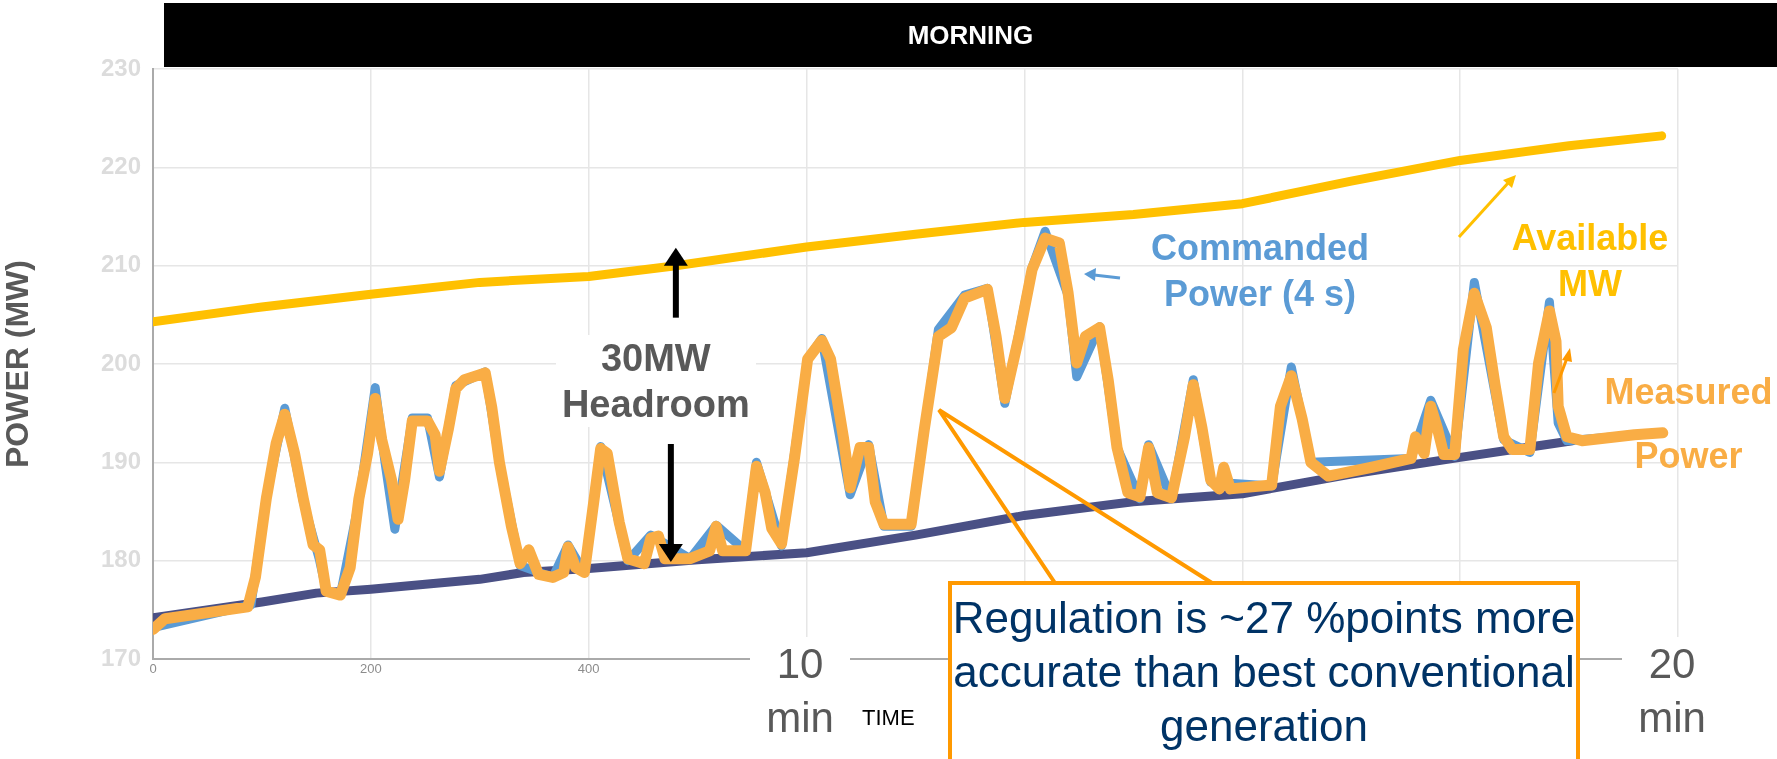 The height and width of the screenshot is (759, 1777). I want to click on annotation: 10 min, so click(800, 691).